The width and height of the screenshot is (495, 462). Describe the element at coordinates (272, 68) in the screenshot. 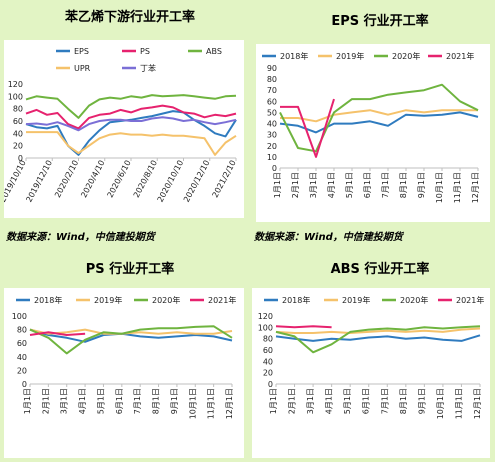

I see `y-tick-label-1-9: 90` at that location.